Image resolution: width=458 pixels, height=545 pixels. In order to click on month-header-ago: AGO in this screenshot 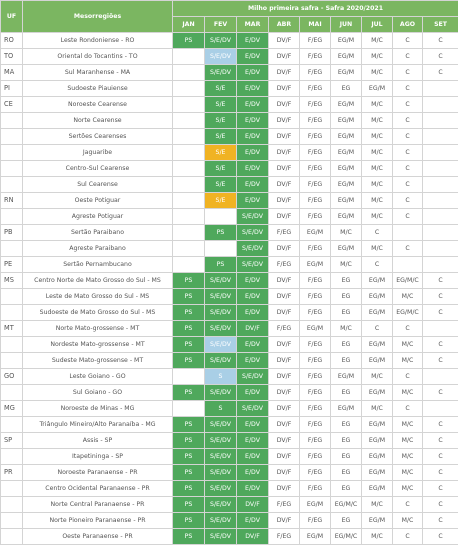, I will do `click(408, 25)`.